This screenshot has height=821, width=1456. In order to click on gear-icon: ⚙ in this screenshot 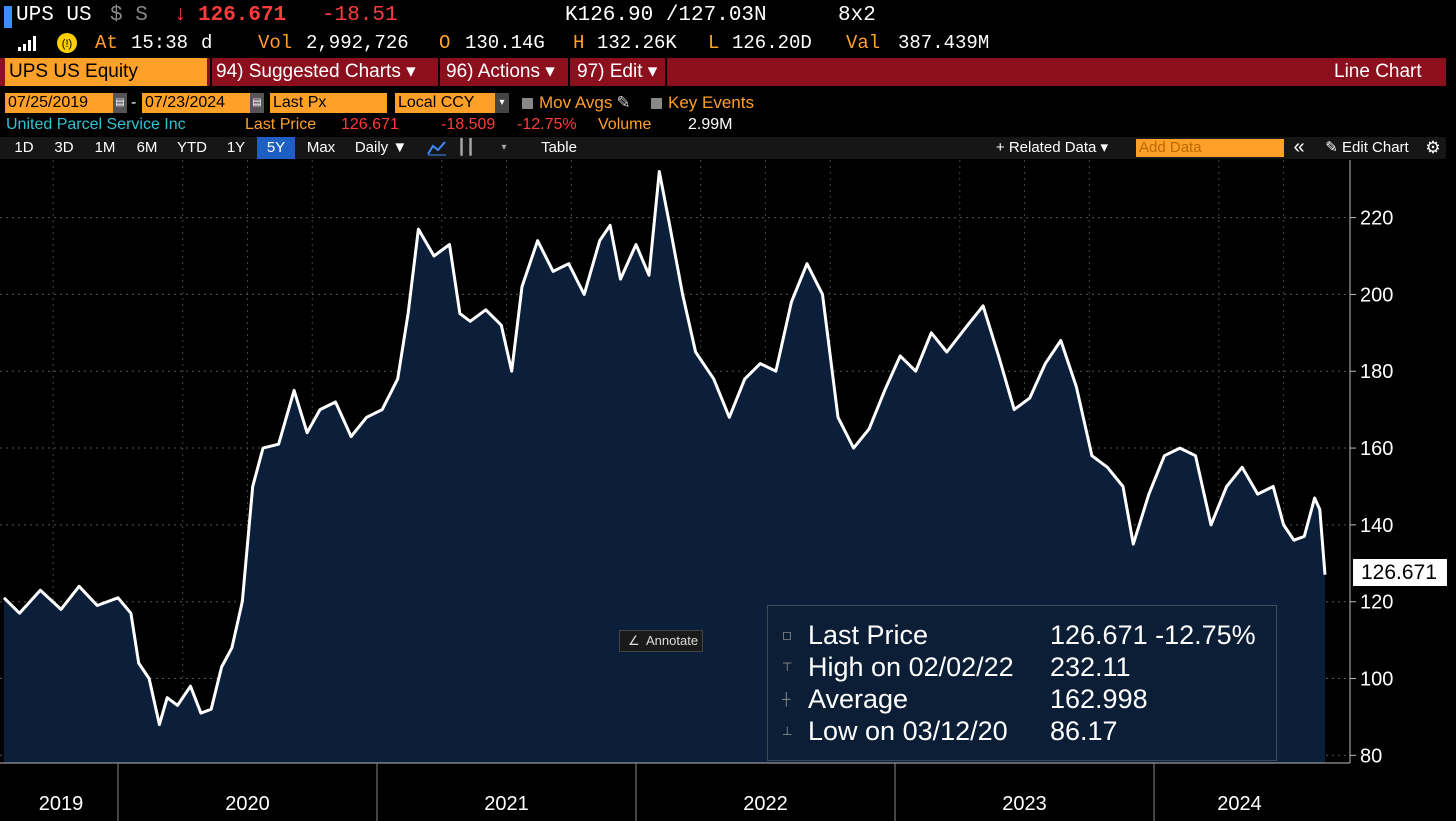, I will do `click(1433, 147)`.